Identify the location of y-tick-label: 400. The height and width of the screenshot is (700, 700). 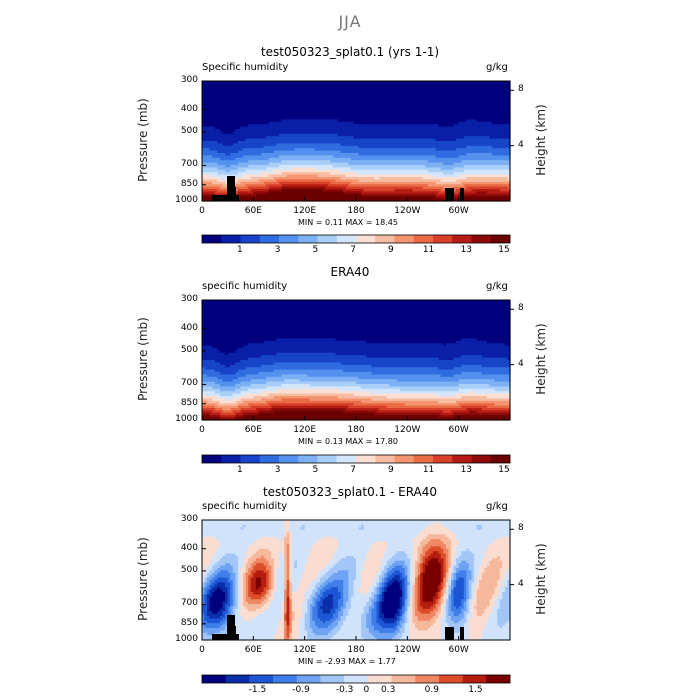
(189, 327).